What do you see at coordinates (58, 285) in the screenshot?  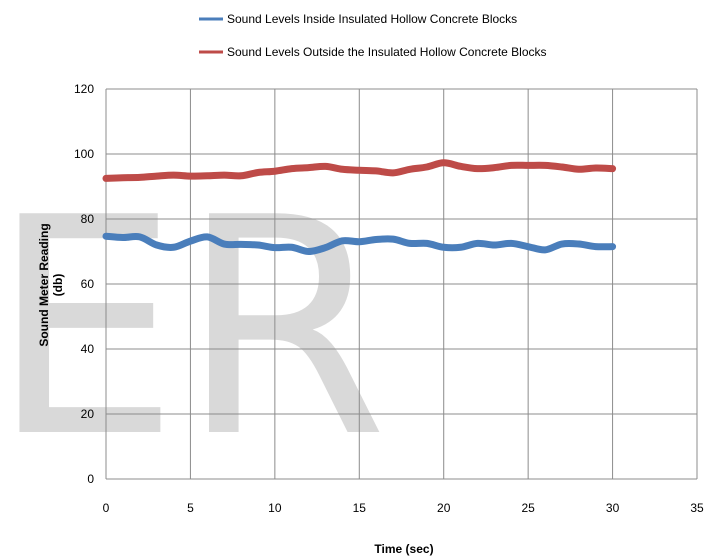 I see `y-axis-title-line-2: (db)` at bounding box center [58, 285].